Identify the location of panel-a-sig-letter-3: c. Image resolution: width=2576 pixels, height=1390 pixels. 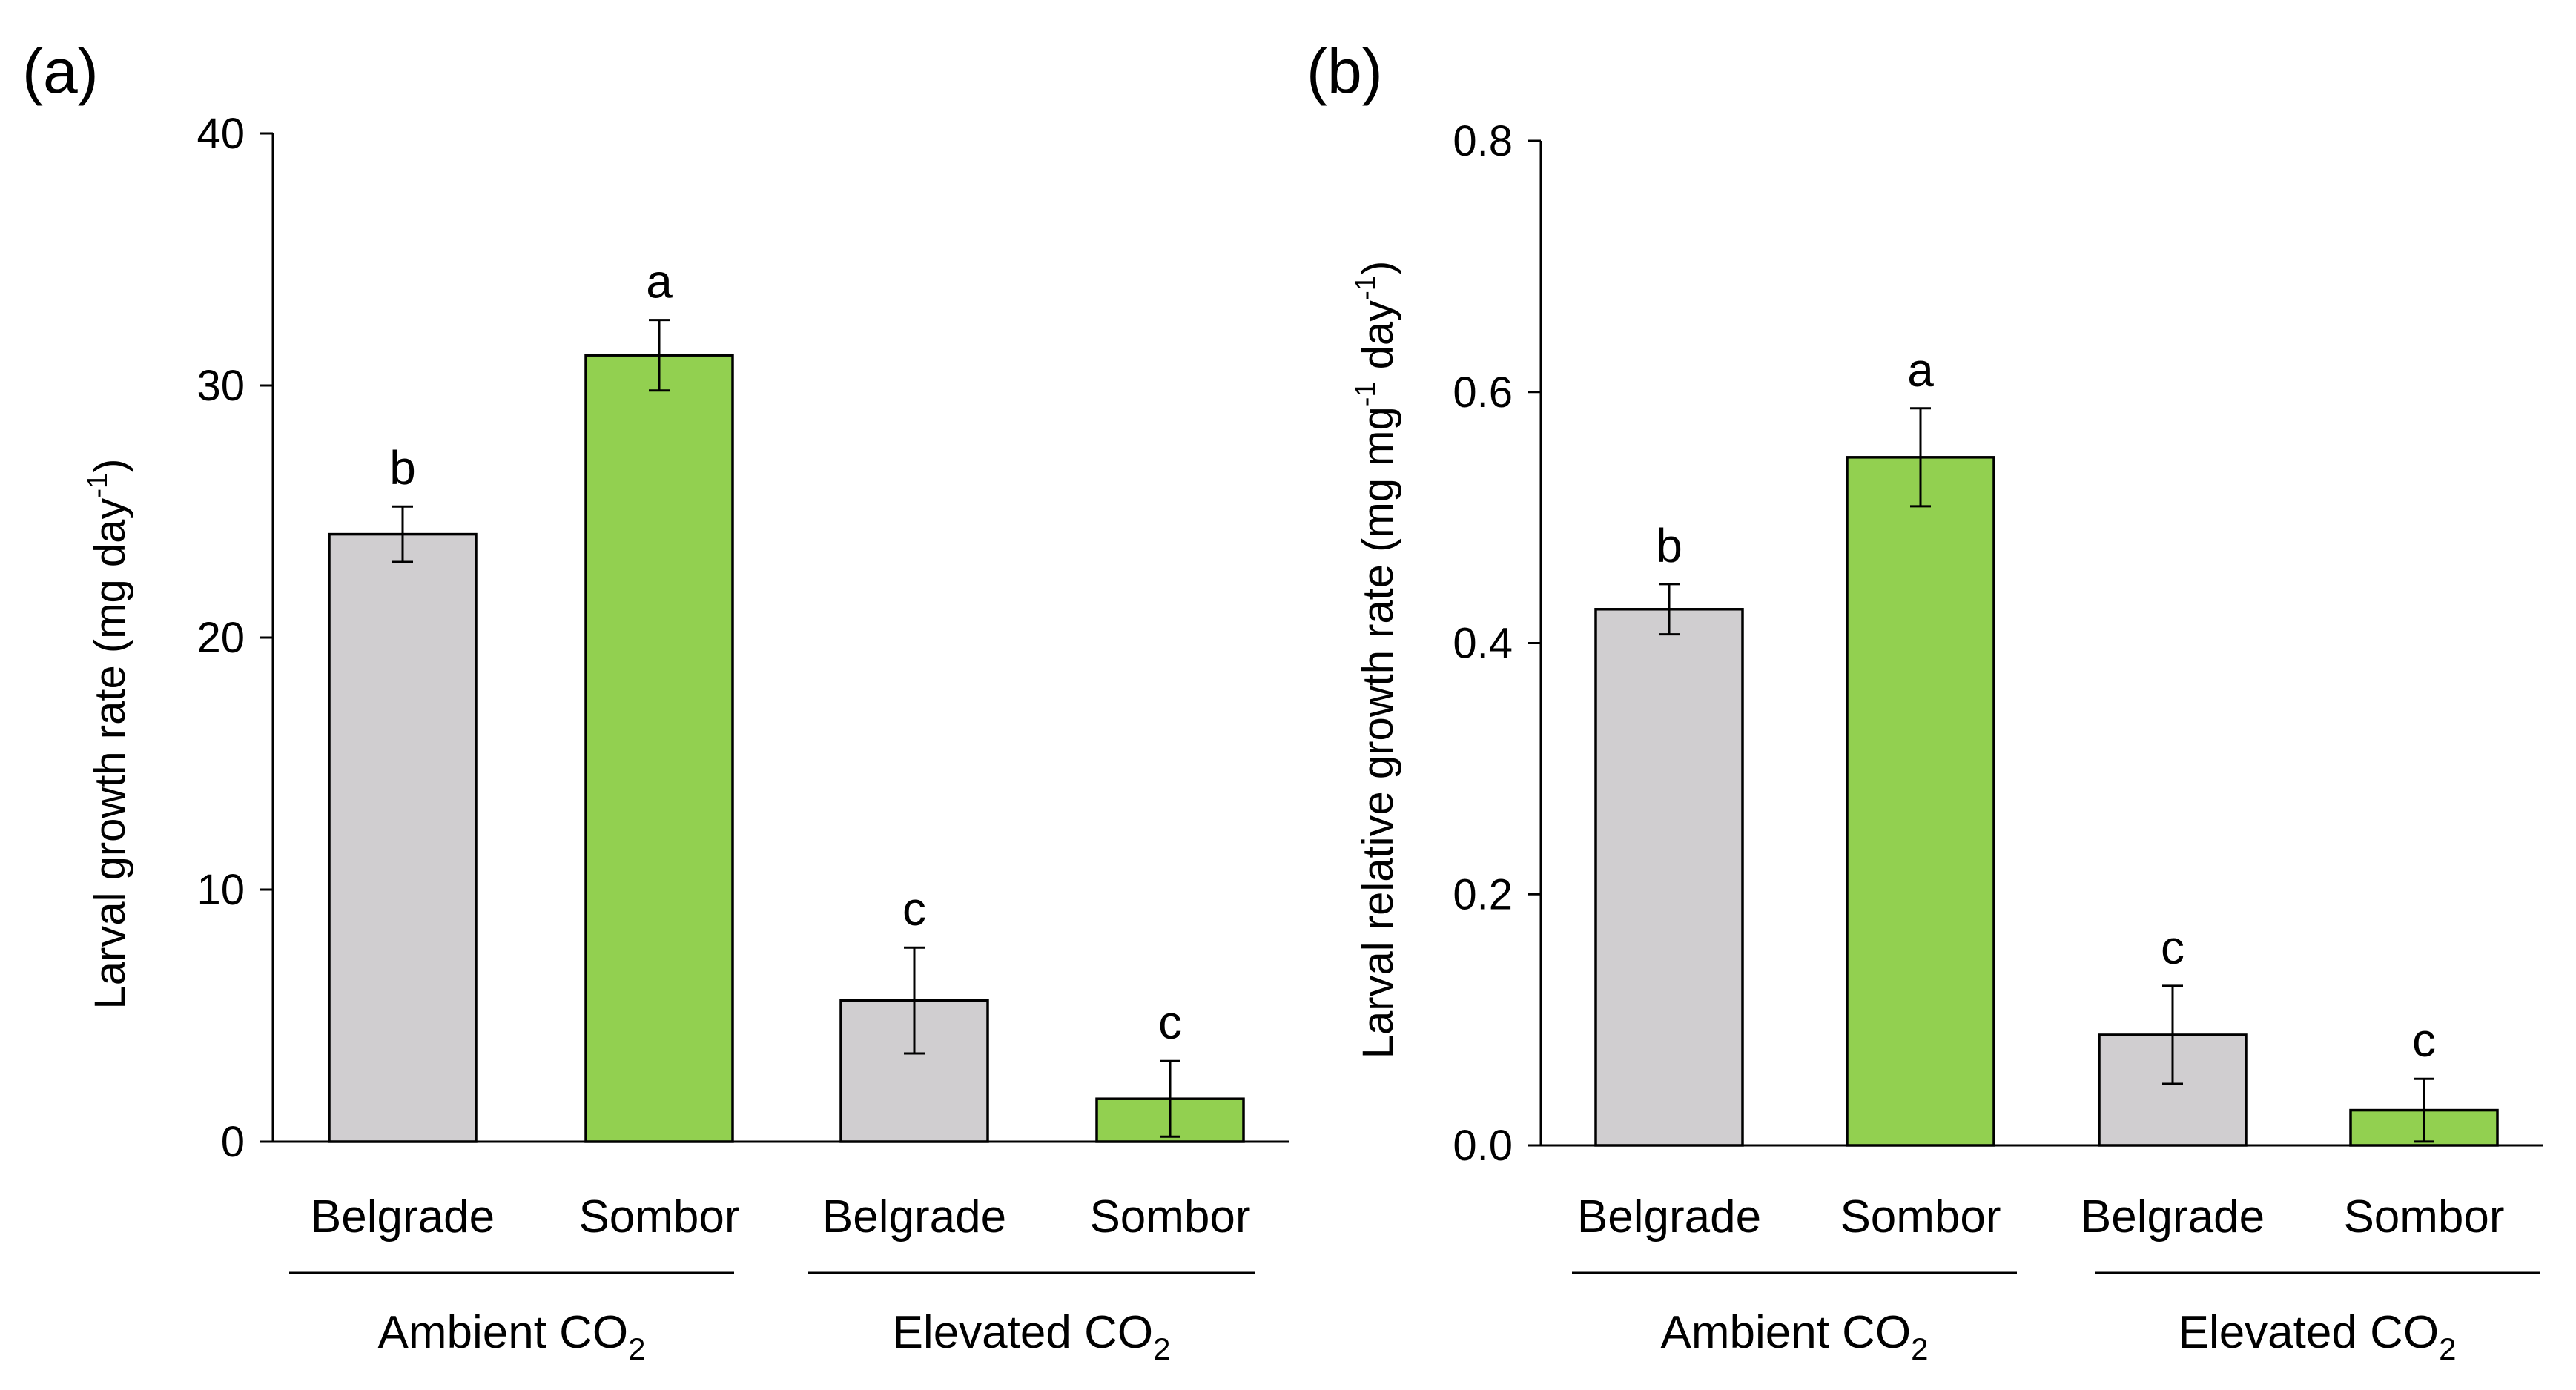
(1170, 1022).